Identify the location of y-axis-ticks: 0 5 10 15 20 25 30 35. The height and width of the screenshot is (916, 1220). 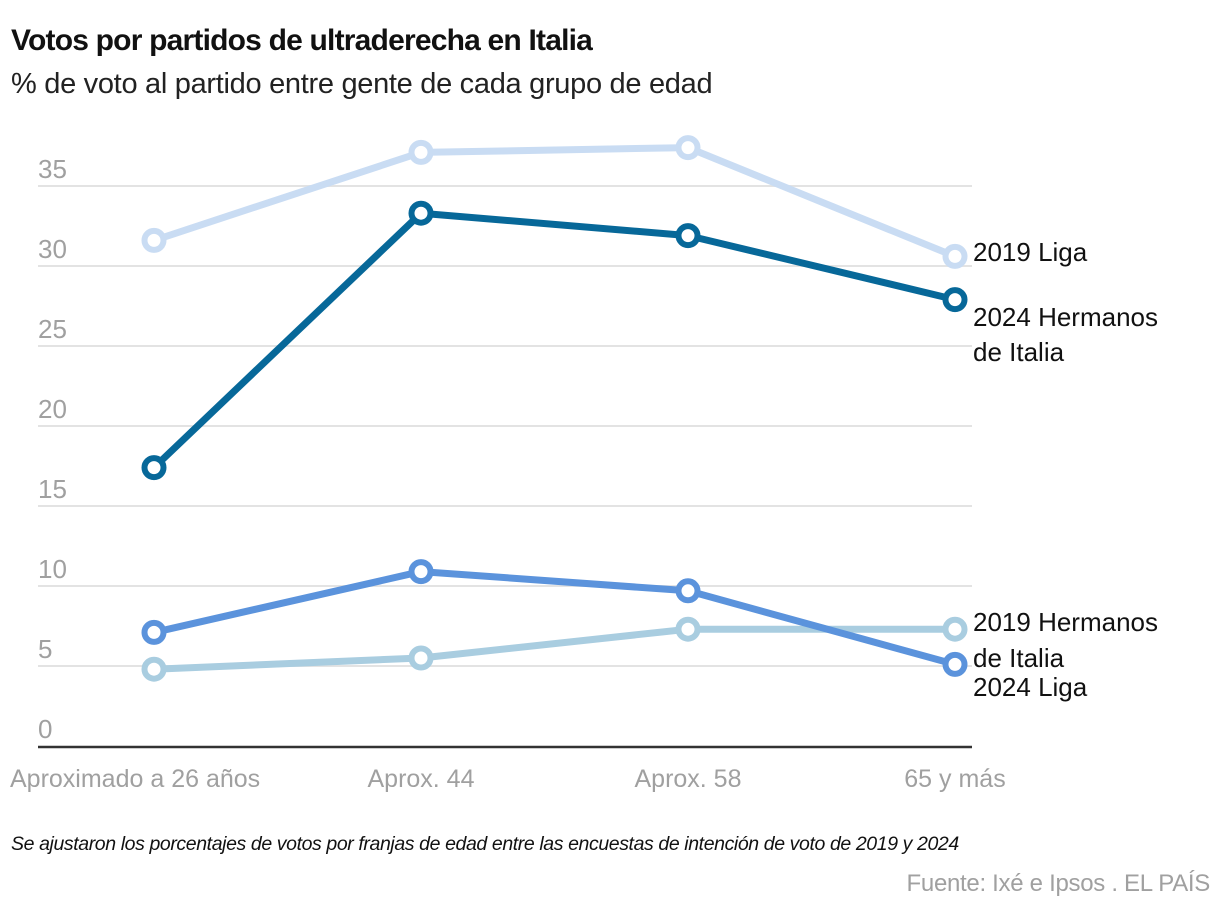
(52, 449).